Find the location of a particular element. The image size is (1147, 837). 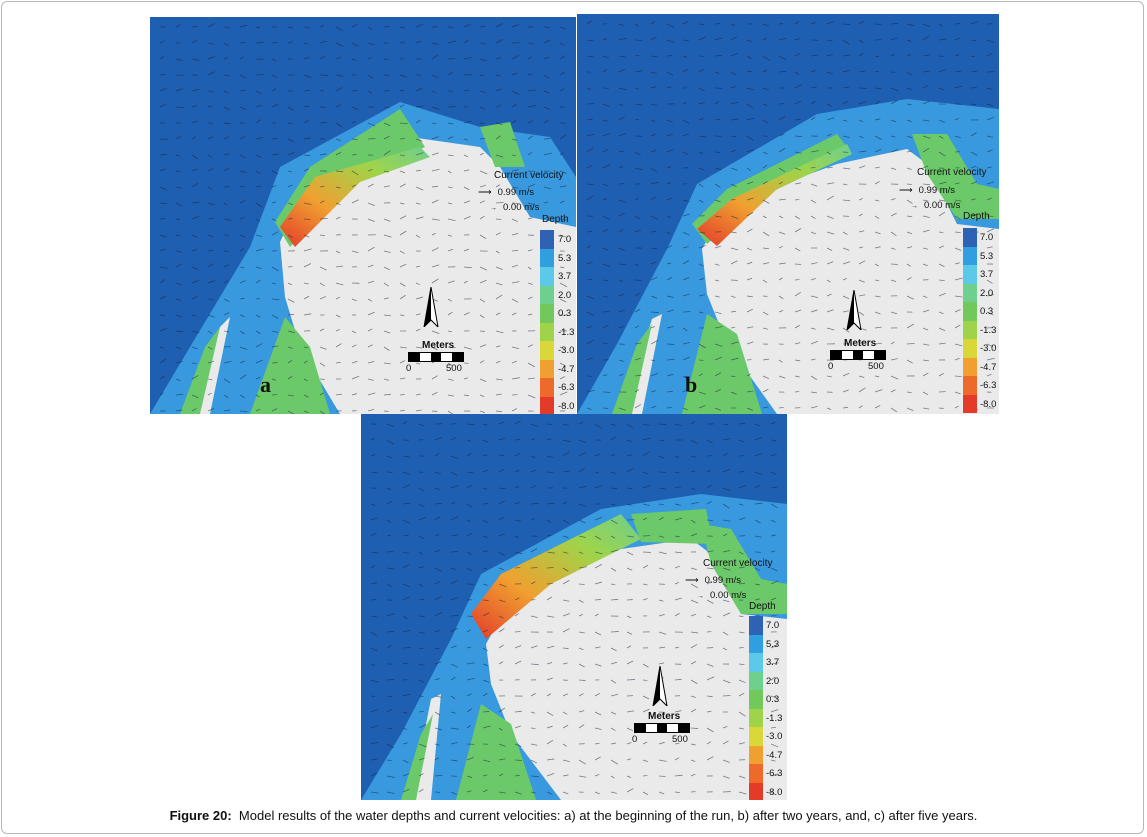

panel-letter-a: a is located at coordinates (265, 384).